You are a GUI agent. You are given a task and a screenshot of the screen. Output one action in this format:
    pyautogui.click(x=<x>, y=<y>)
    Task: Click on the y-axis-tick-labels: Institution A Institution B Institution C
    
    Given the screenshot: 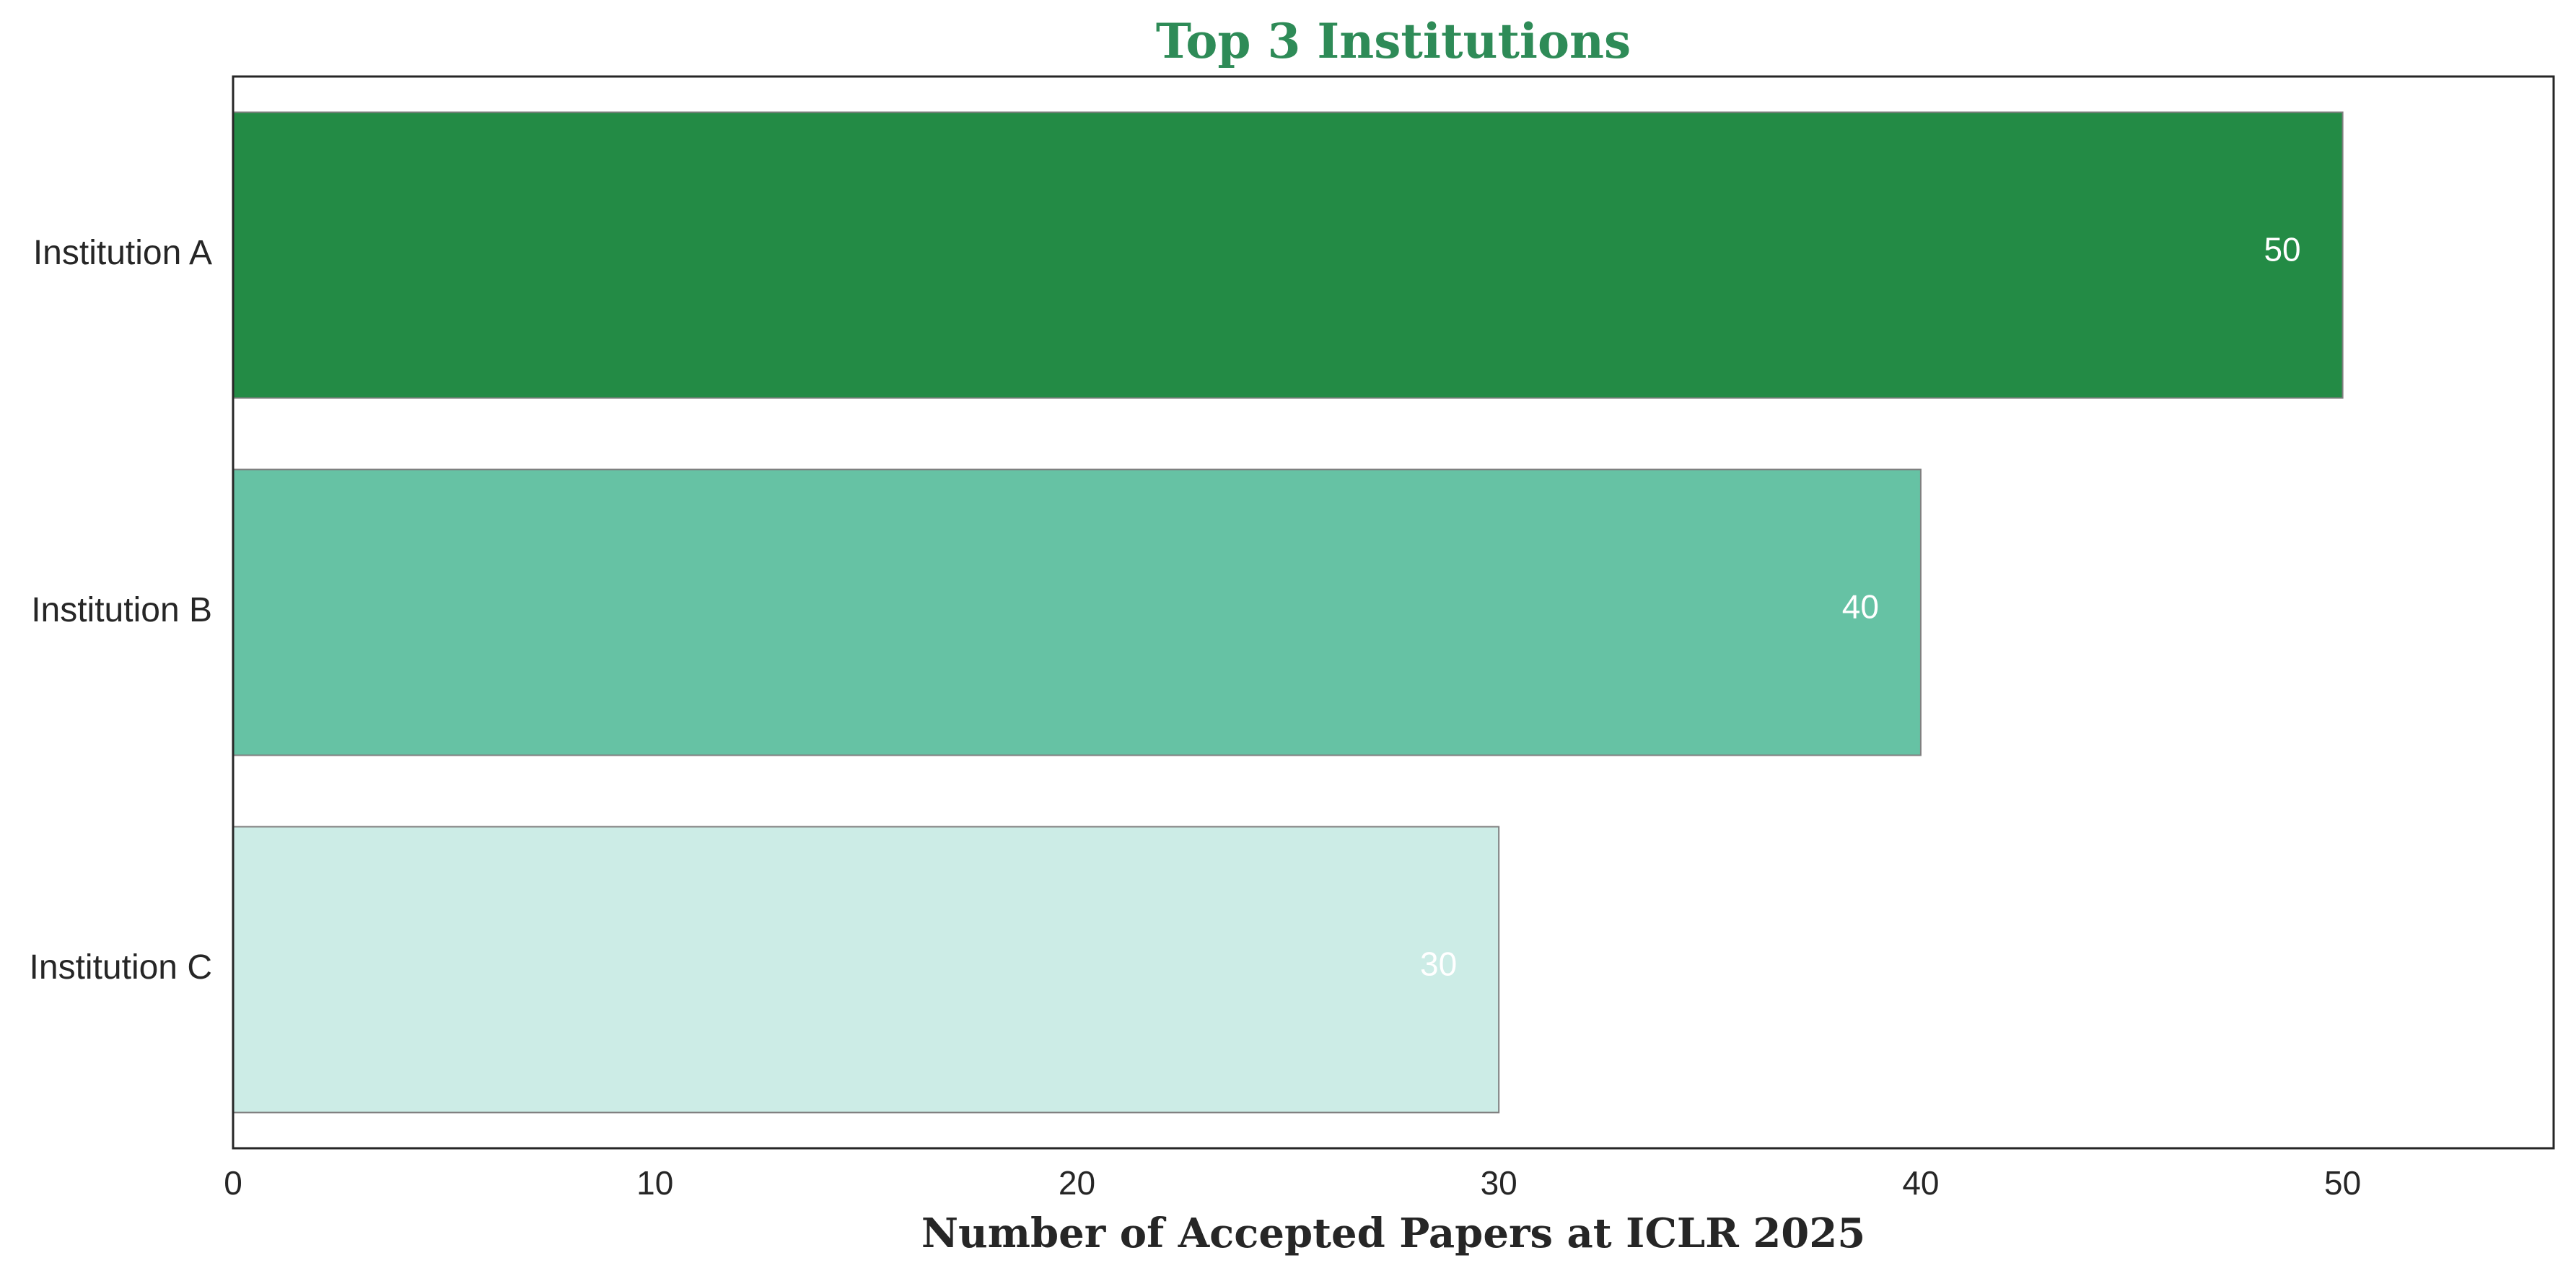 What is the action you would take?
    pyautogui.click(x=121, y=610)
    